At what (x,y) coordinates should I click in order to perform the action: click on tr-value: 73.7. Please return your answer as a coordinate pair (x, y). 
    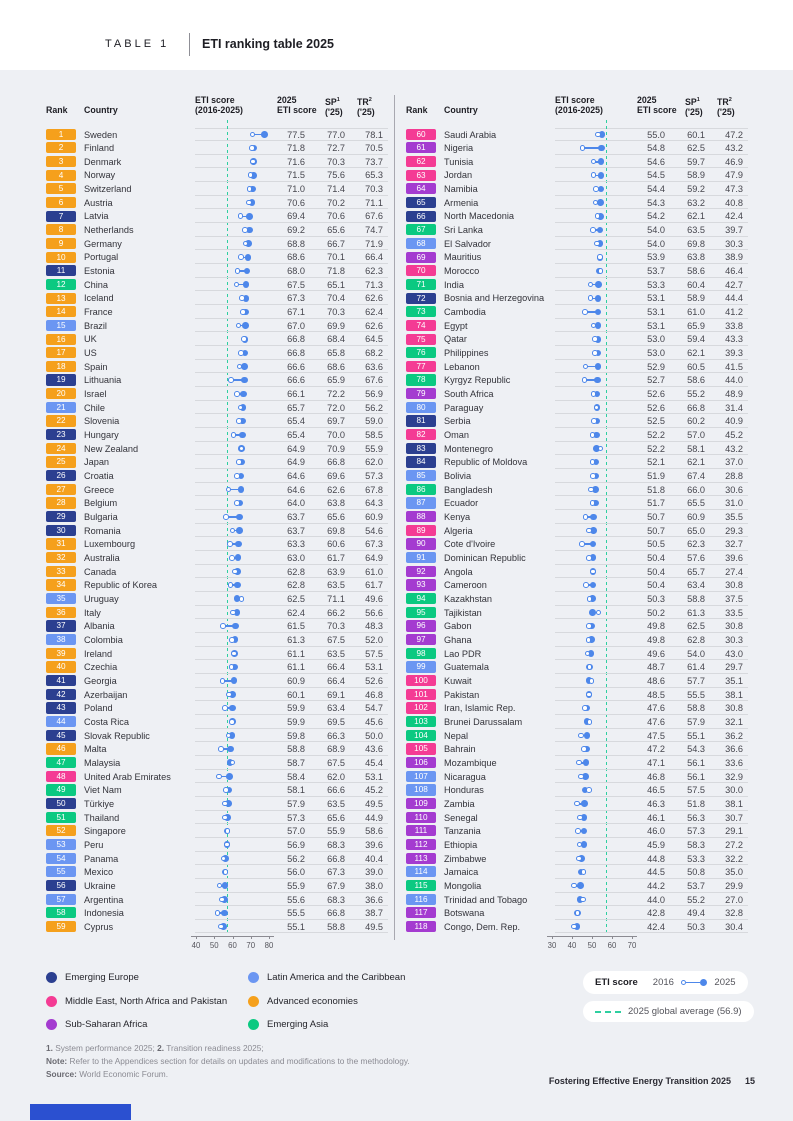
    Looking at the image, I should click on (374, 161).